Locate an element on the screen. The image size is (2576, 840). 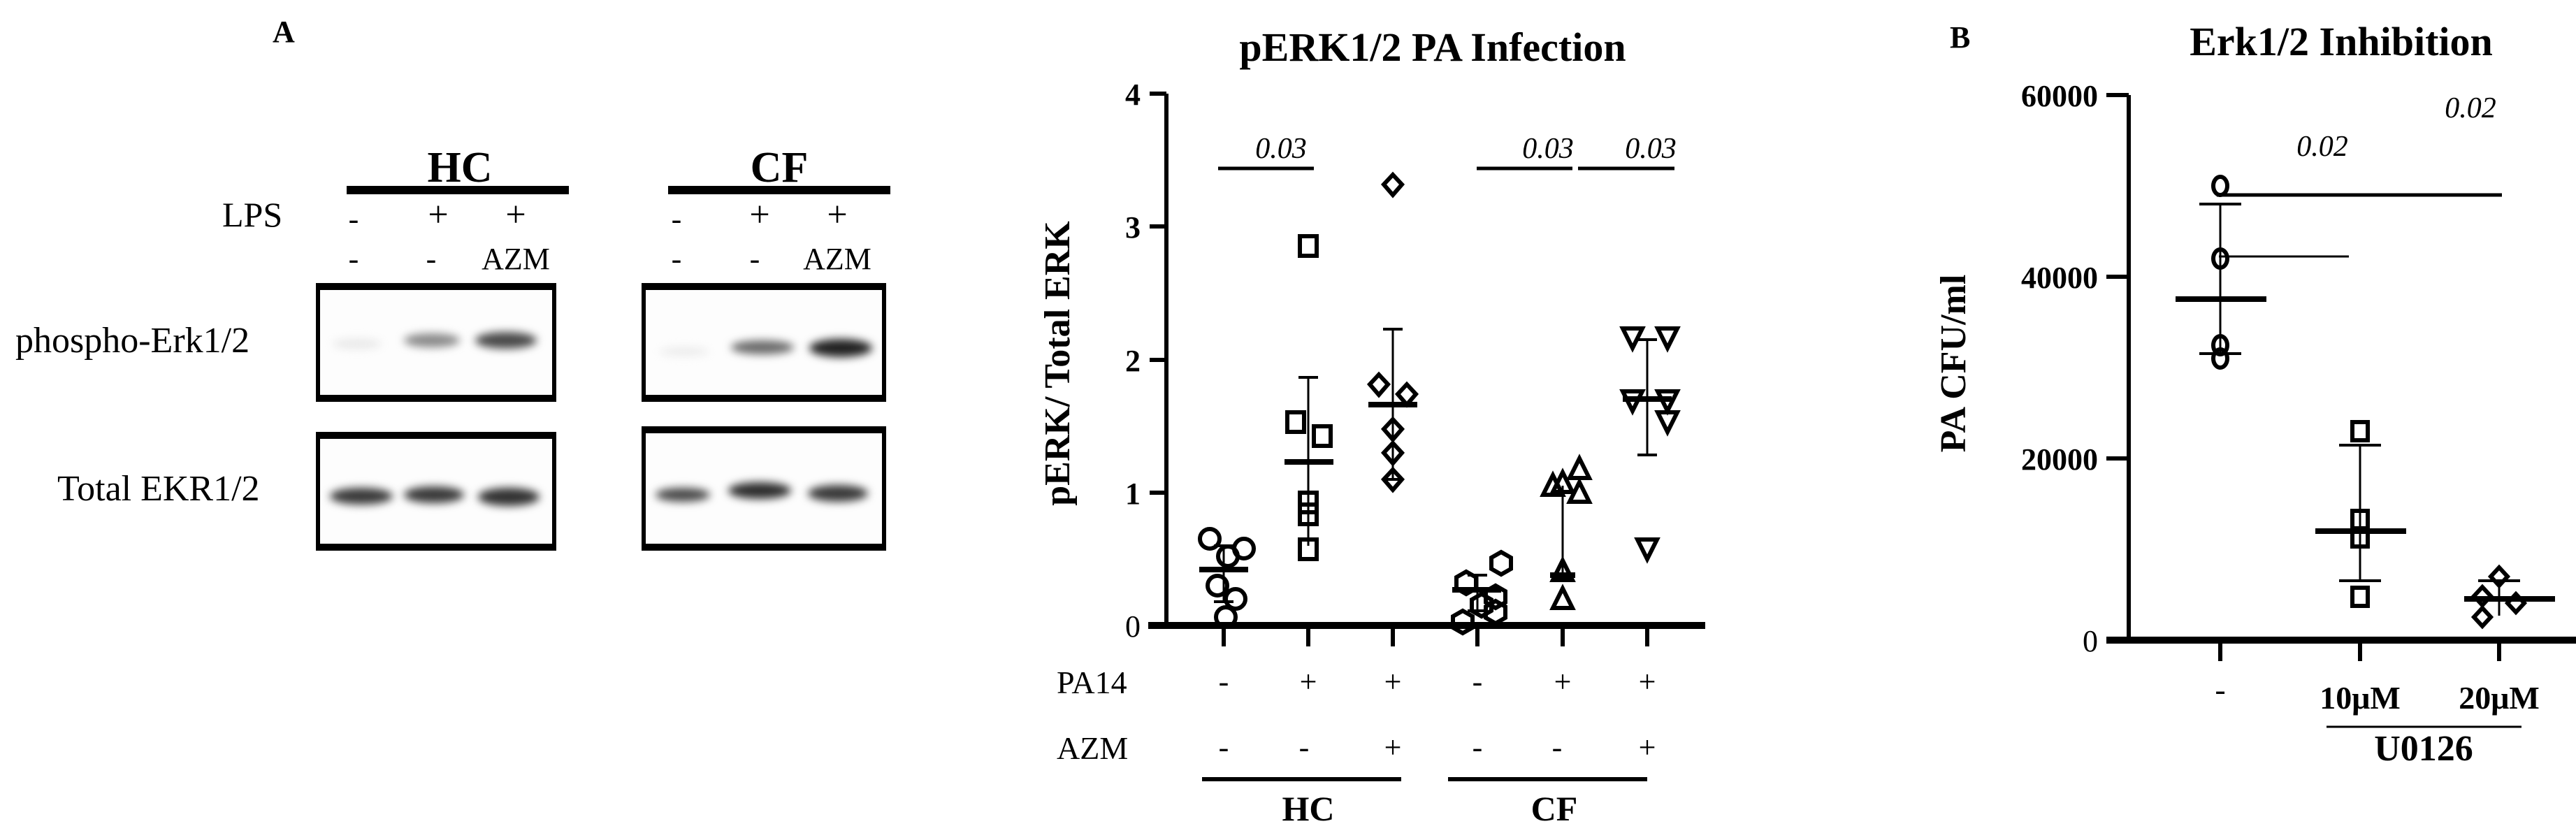
y-axis-label-perk: pERK/ Total ERK is located at coordinates (1058, 363).